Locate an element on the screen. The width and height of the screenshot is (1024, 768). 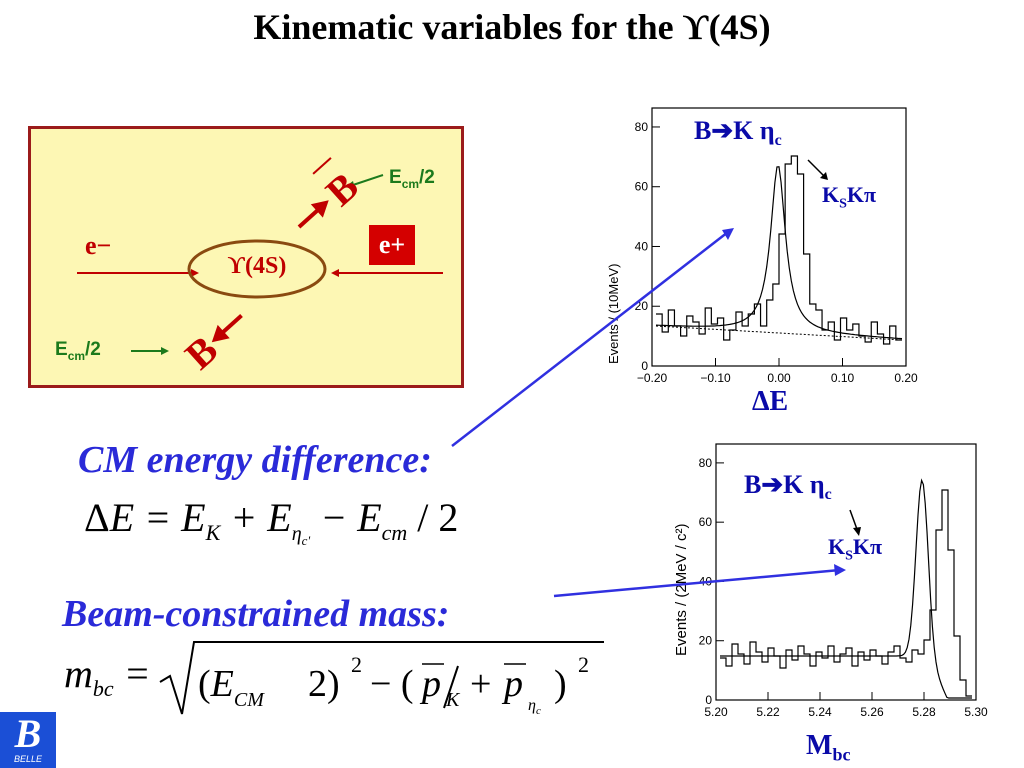
svg-text: K is located at coordinates (453, 700).